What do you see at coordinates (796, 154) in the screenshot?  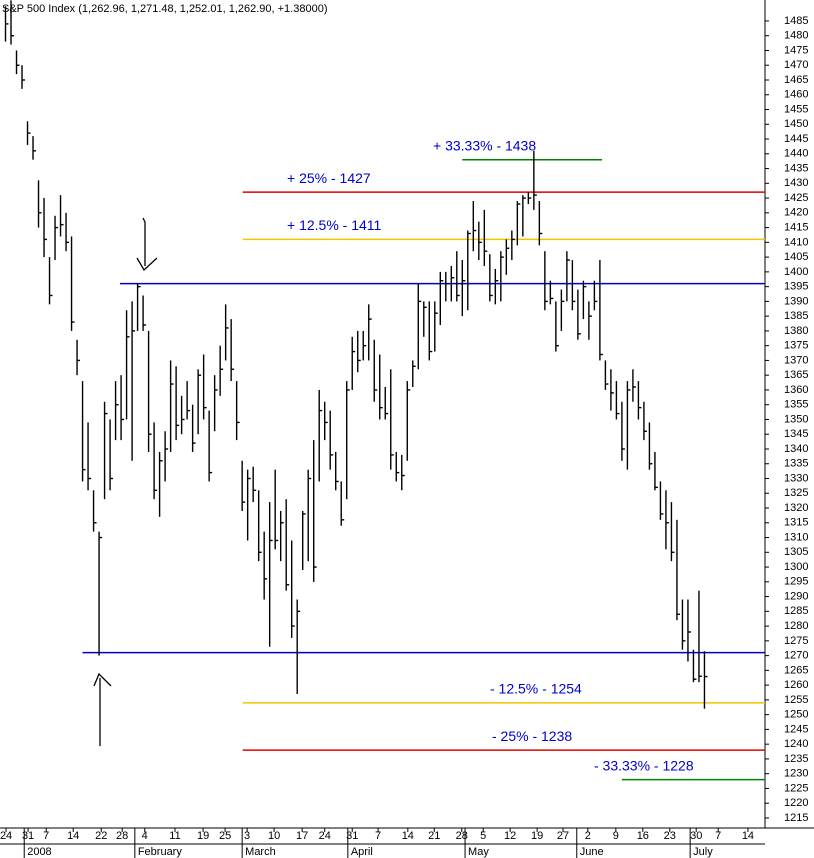 I see `y-tick-label: 1440` at bounding box center [796, 154].